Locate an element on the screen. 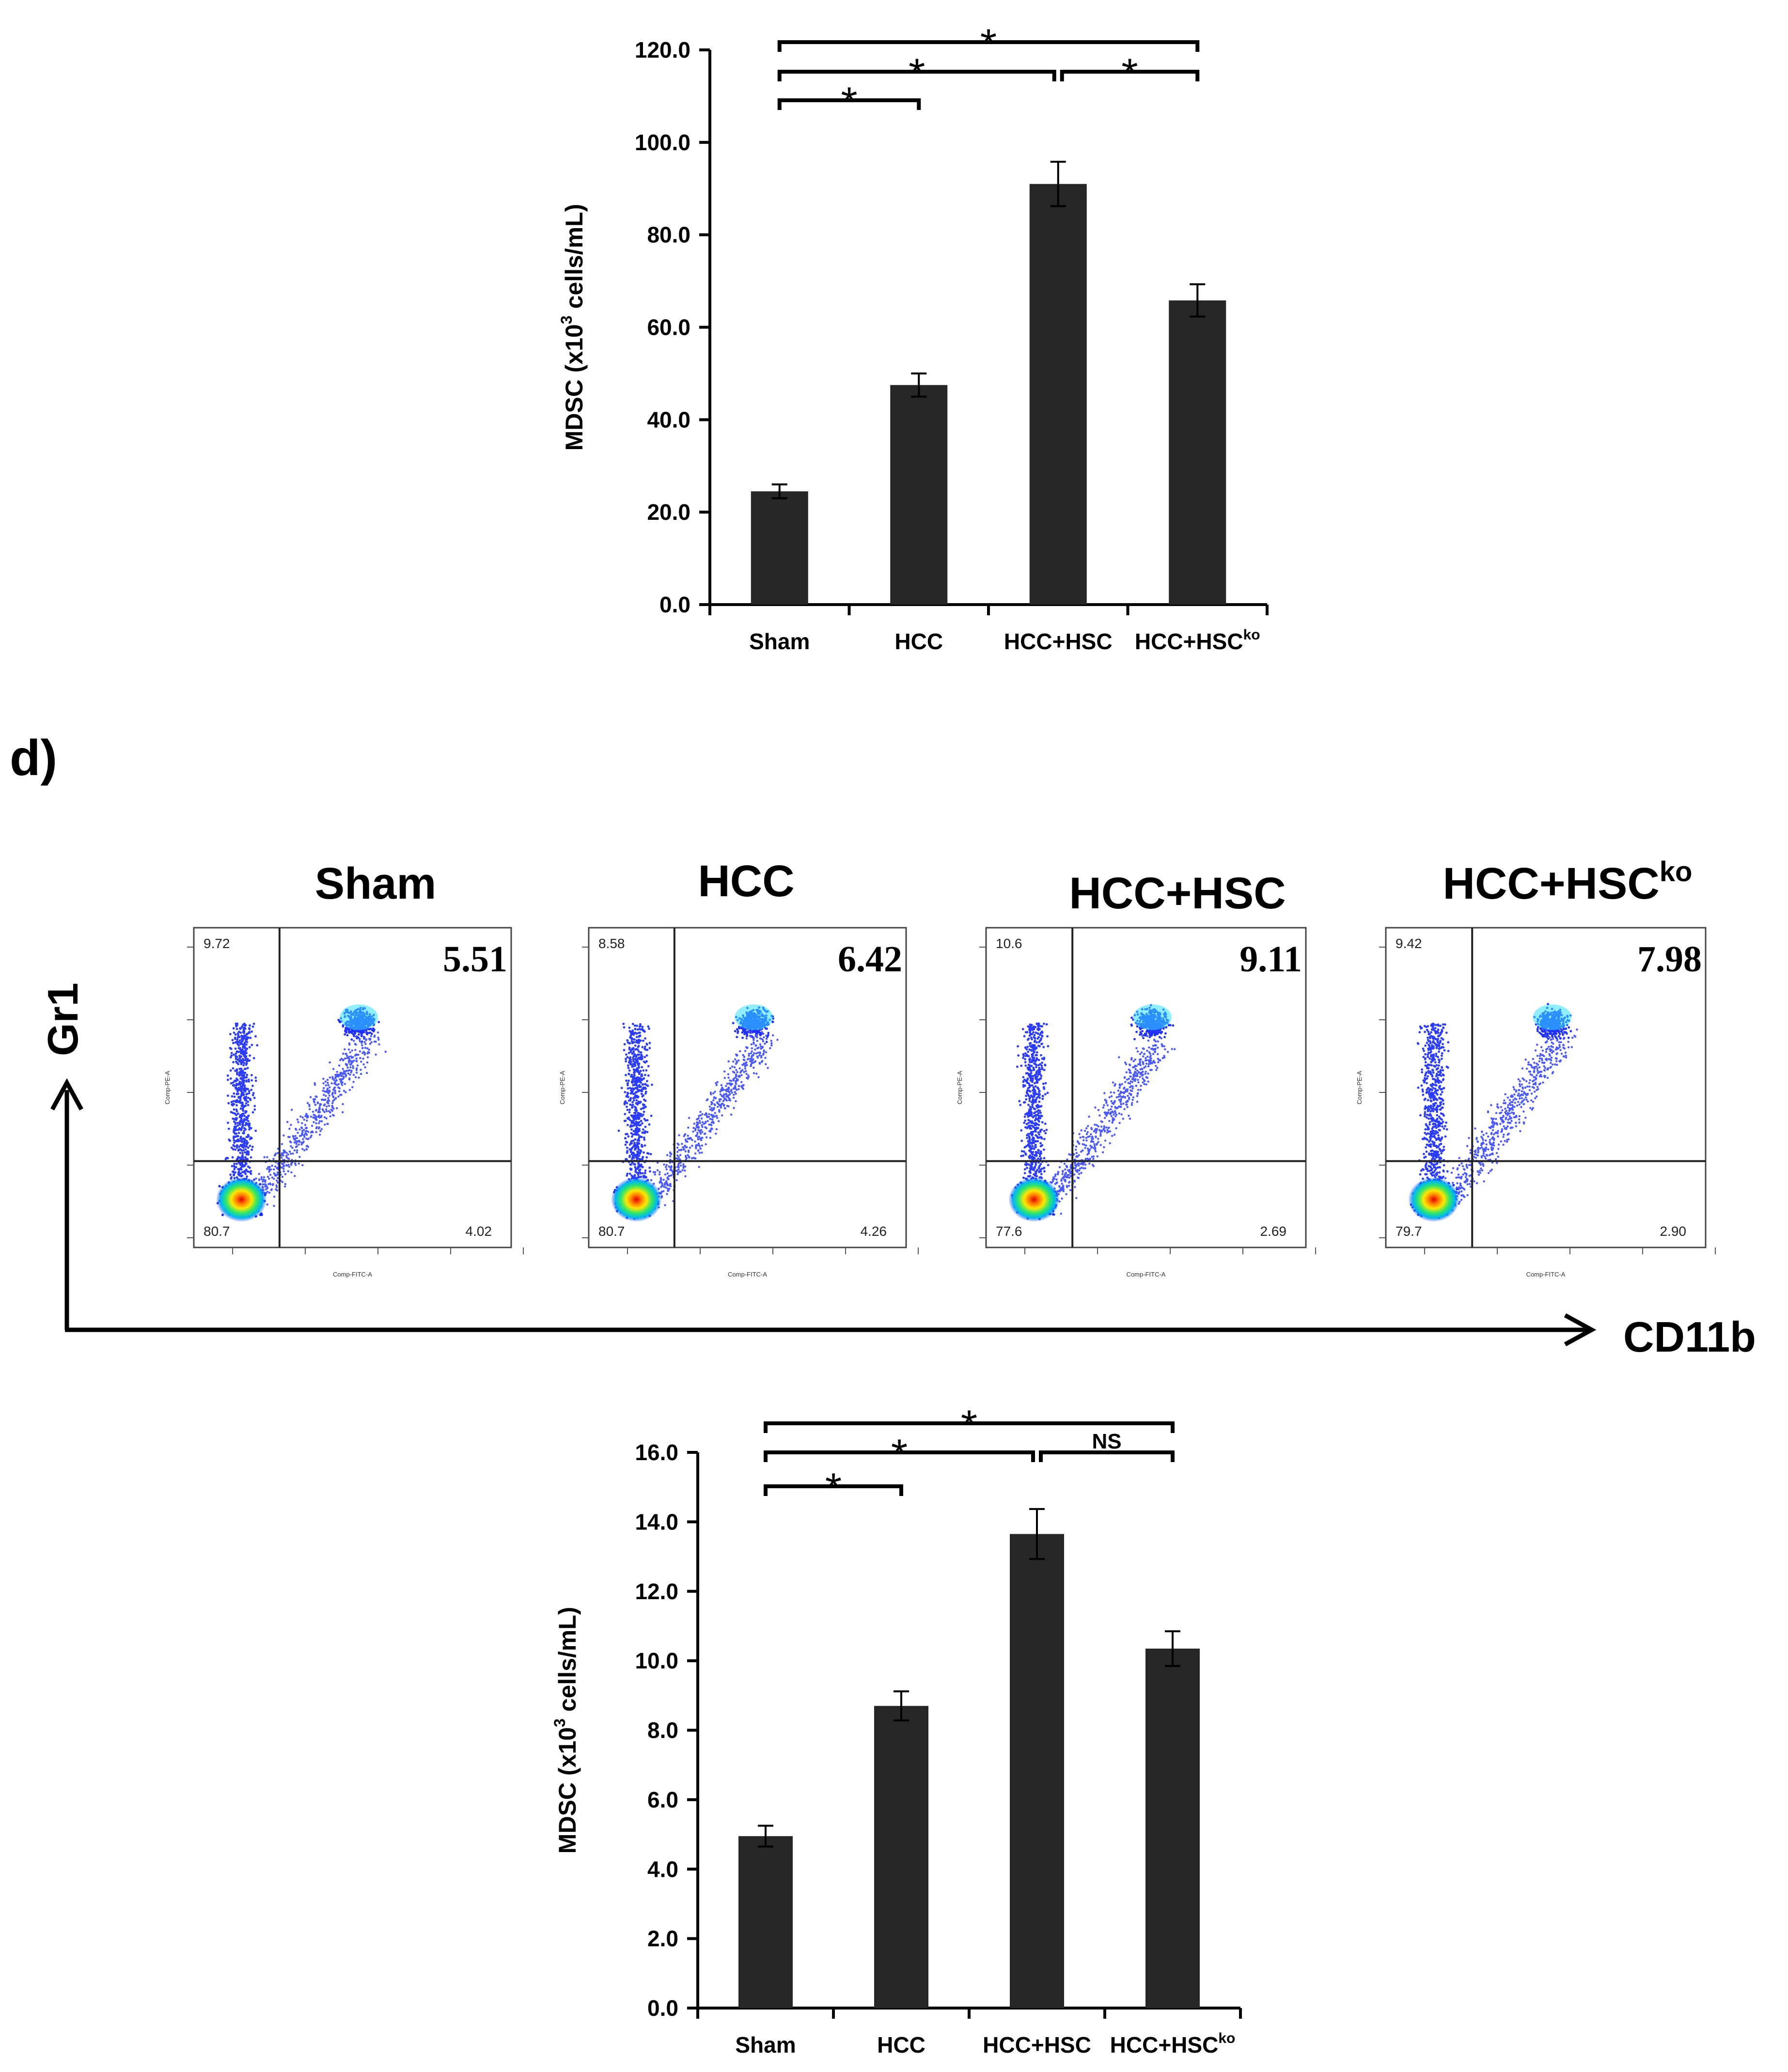 The image size is (1788, 2072). x-category-superscript: ko is located at coordinates (1251, 635).